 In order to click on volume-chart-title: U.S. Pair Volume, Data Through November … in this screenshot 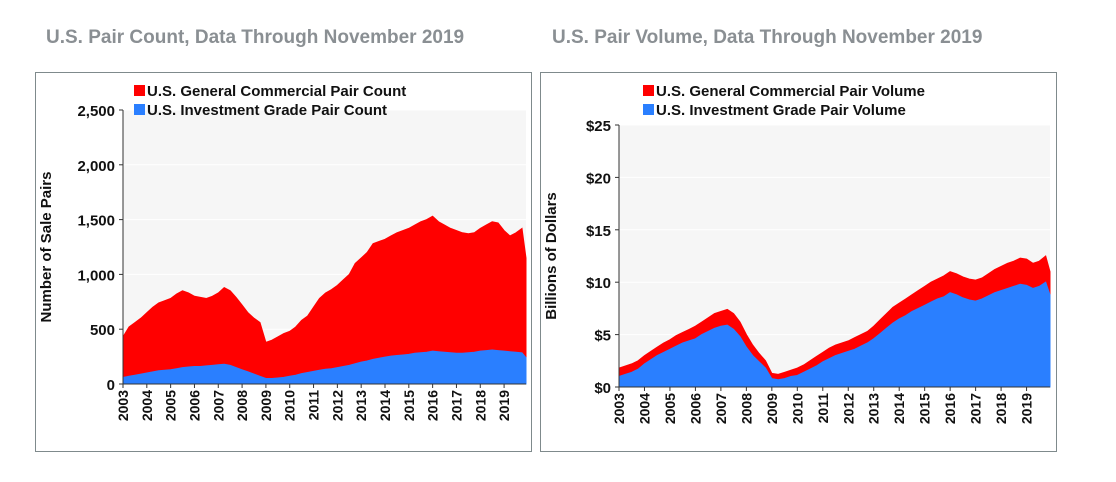, I will do `click(767, 37)`.